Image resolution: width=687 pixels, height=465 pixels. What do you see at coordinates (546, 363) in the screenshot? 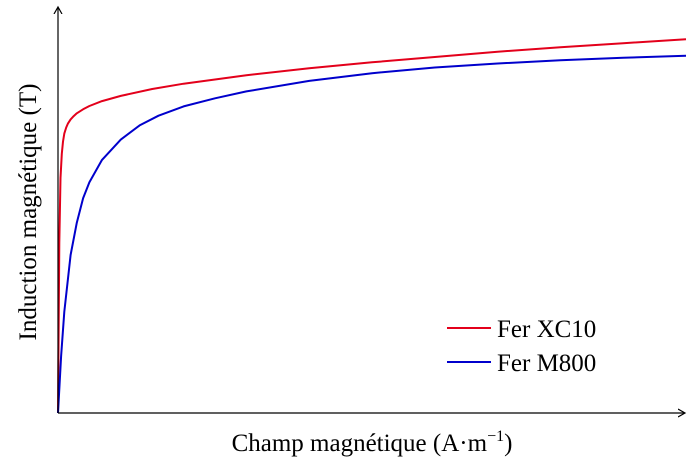
I see `legend-label-fer-m800: Fer M800` at bounding box center [546, 363].